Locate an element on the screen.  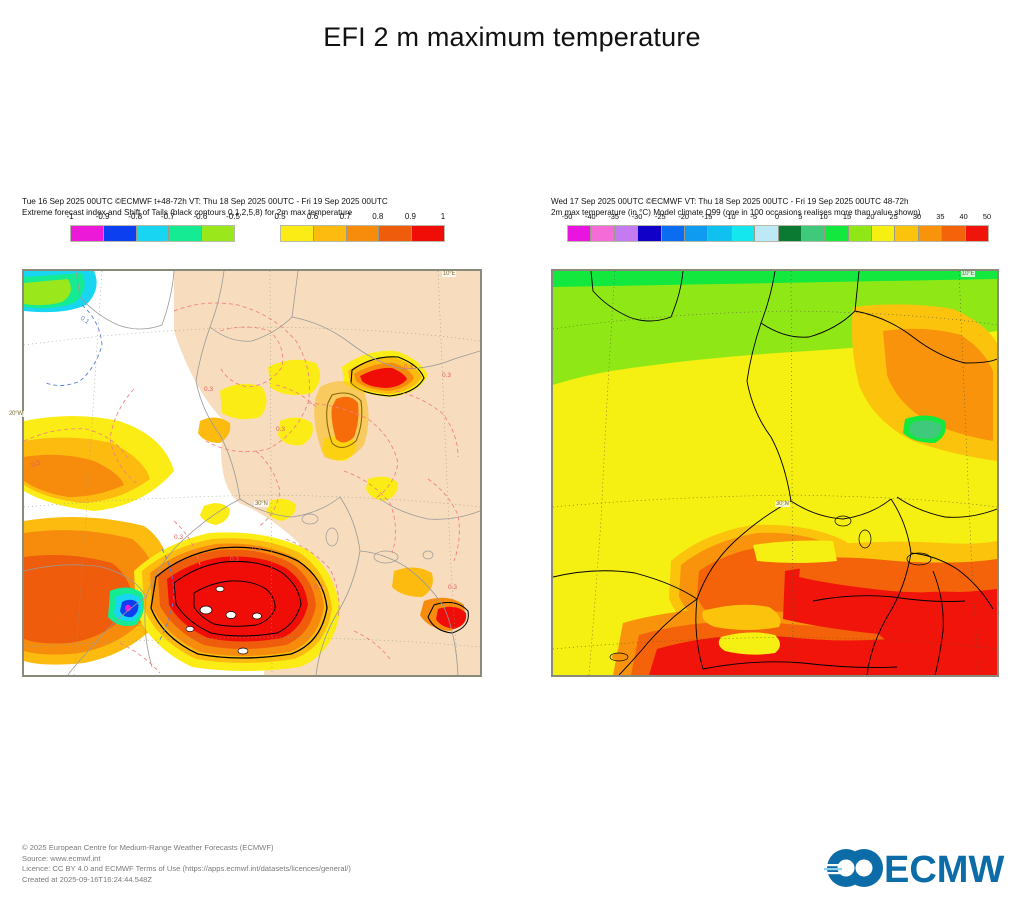
ecmwf-logo: ECMWF is located at coordinates (920, 868).